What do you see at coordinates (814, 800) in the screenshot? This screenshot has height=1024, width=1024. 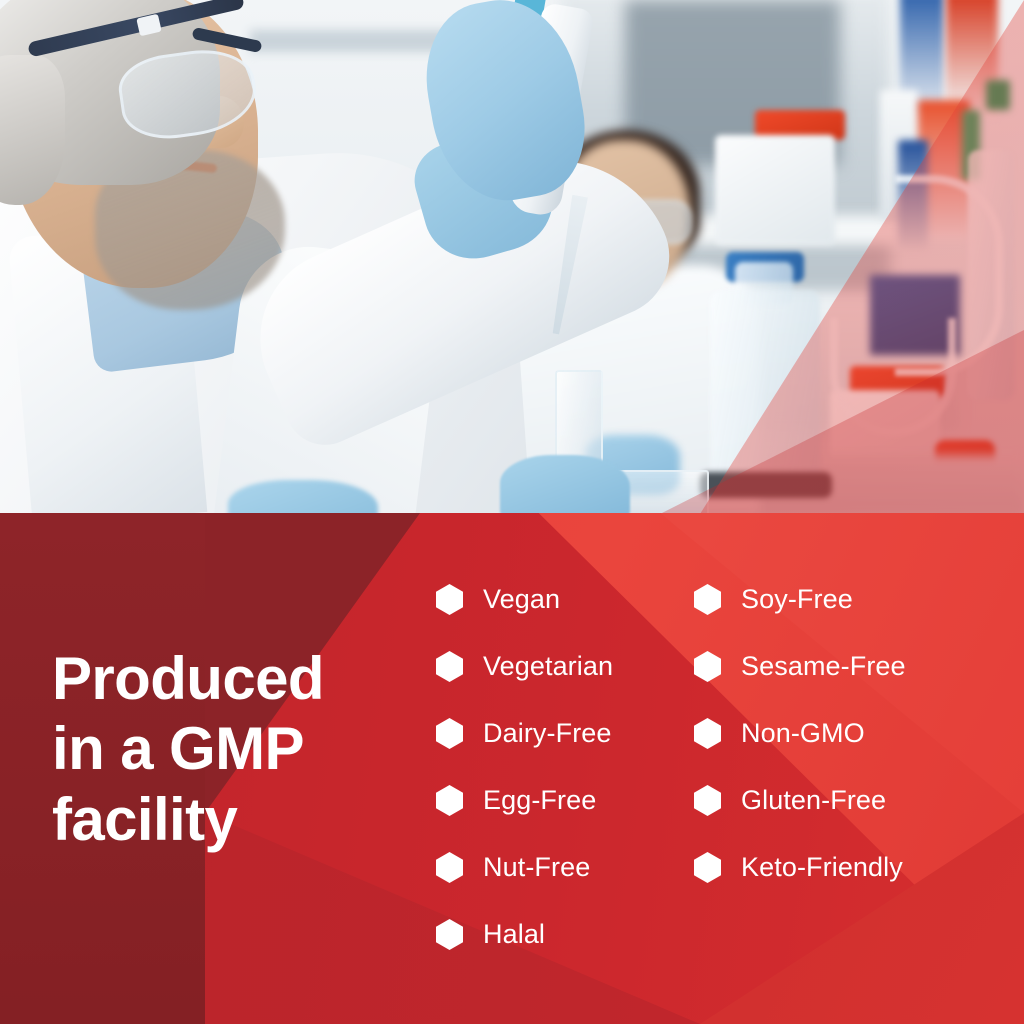 I see `feature-label: Gluten-Free` at bounding box center [814, 800].